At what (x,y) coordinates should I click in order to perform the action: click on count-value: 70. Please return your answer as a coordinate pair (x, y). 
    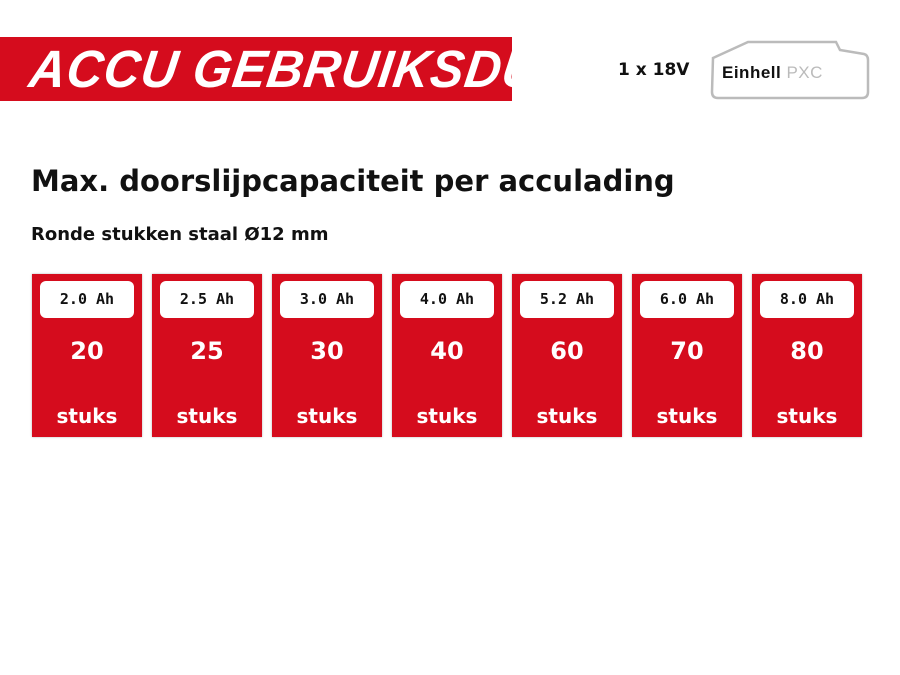
    Looking at the image, I should click on (687, 351).